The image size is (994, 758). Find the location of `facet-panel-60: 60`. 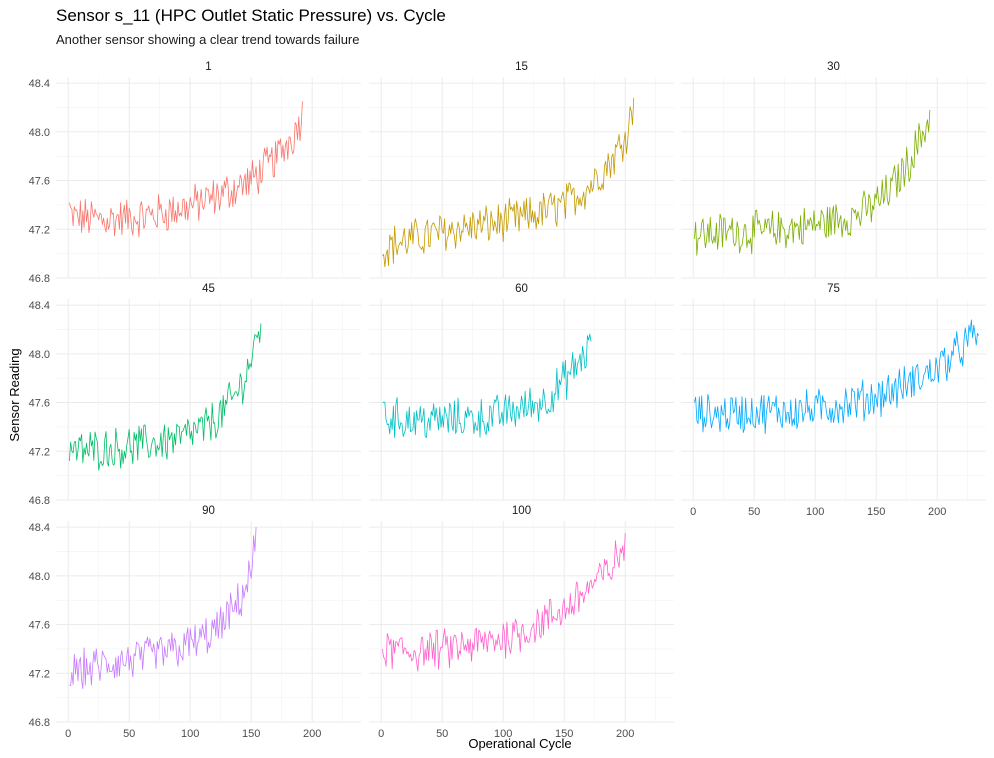

facet-panel-60: 60 is located at coordinates (521, 392).